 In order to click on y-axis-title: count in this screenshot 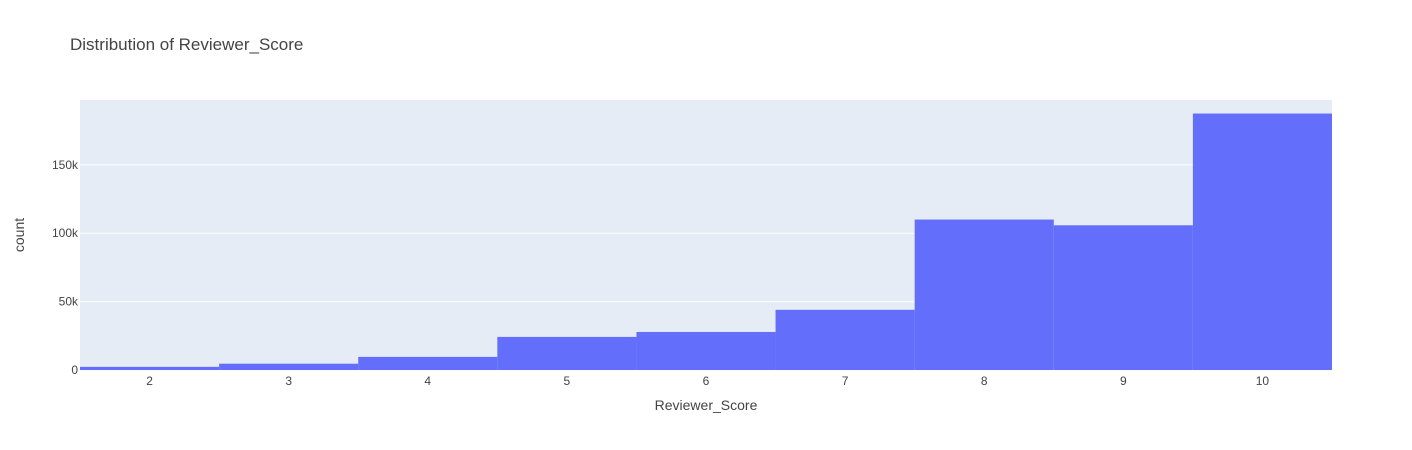, I will do `click(19, 235)`.